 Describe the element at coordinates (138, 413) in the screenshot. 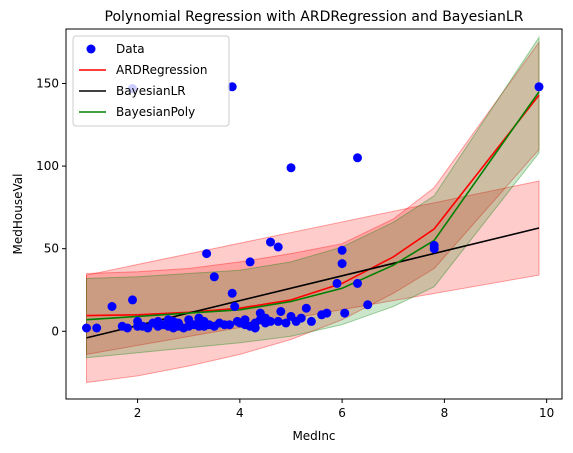

I see `x-tick-label: 2` at that location.